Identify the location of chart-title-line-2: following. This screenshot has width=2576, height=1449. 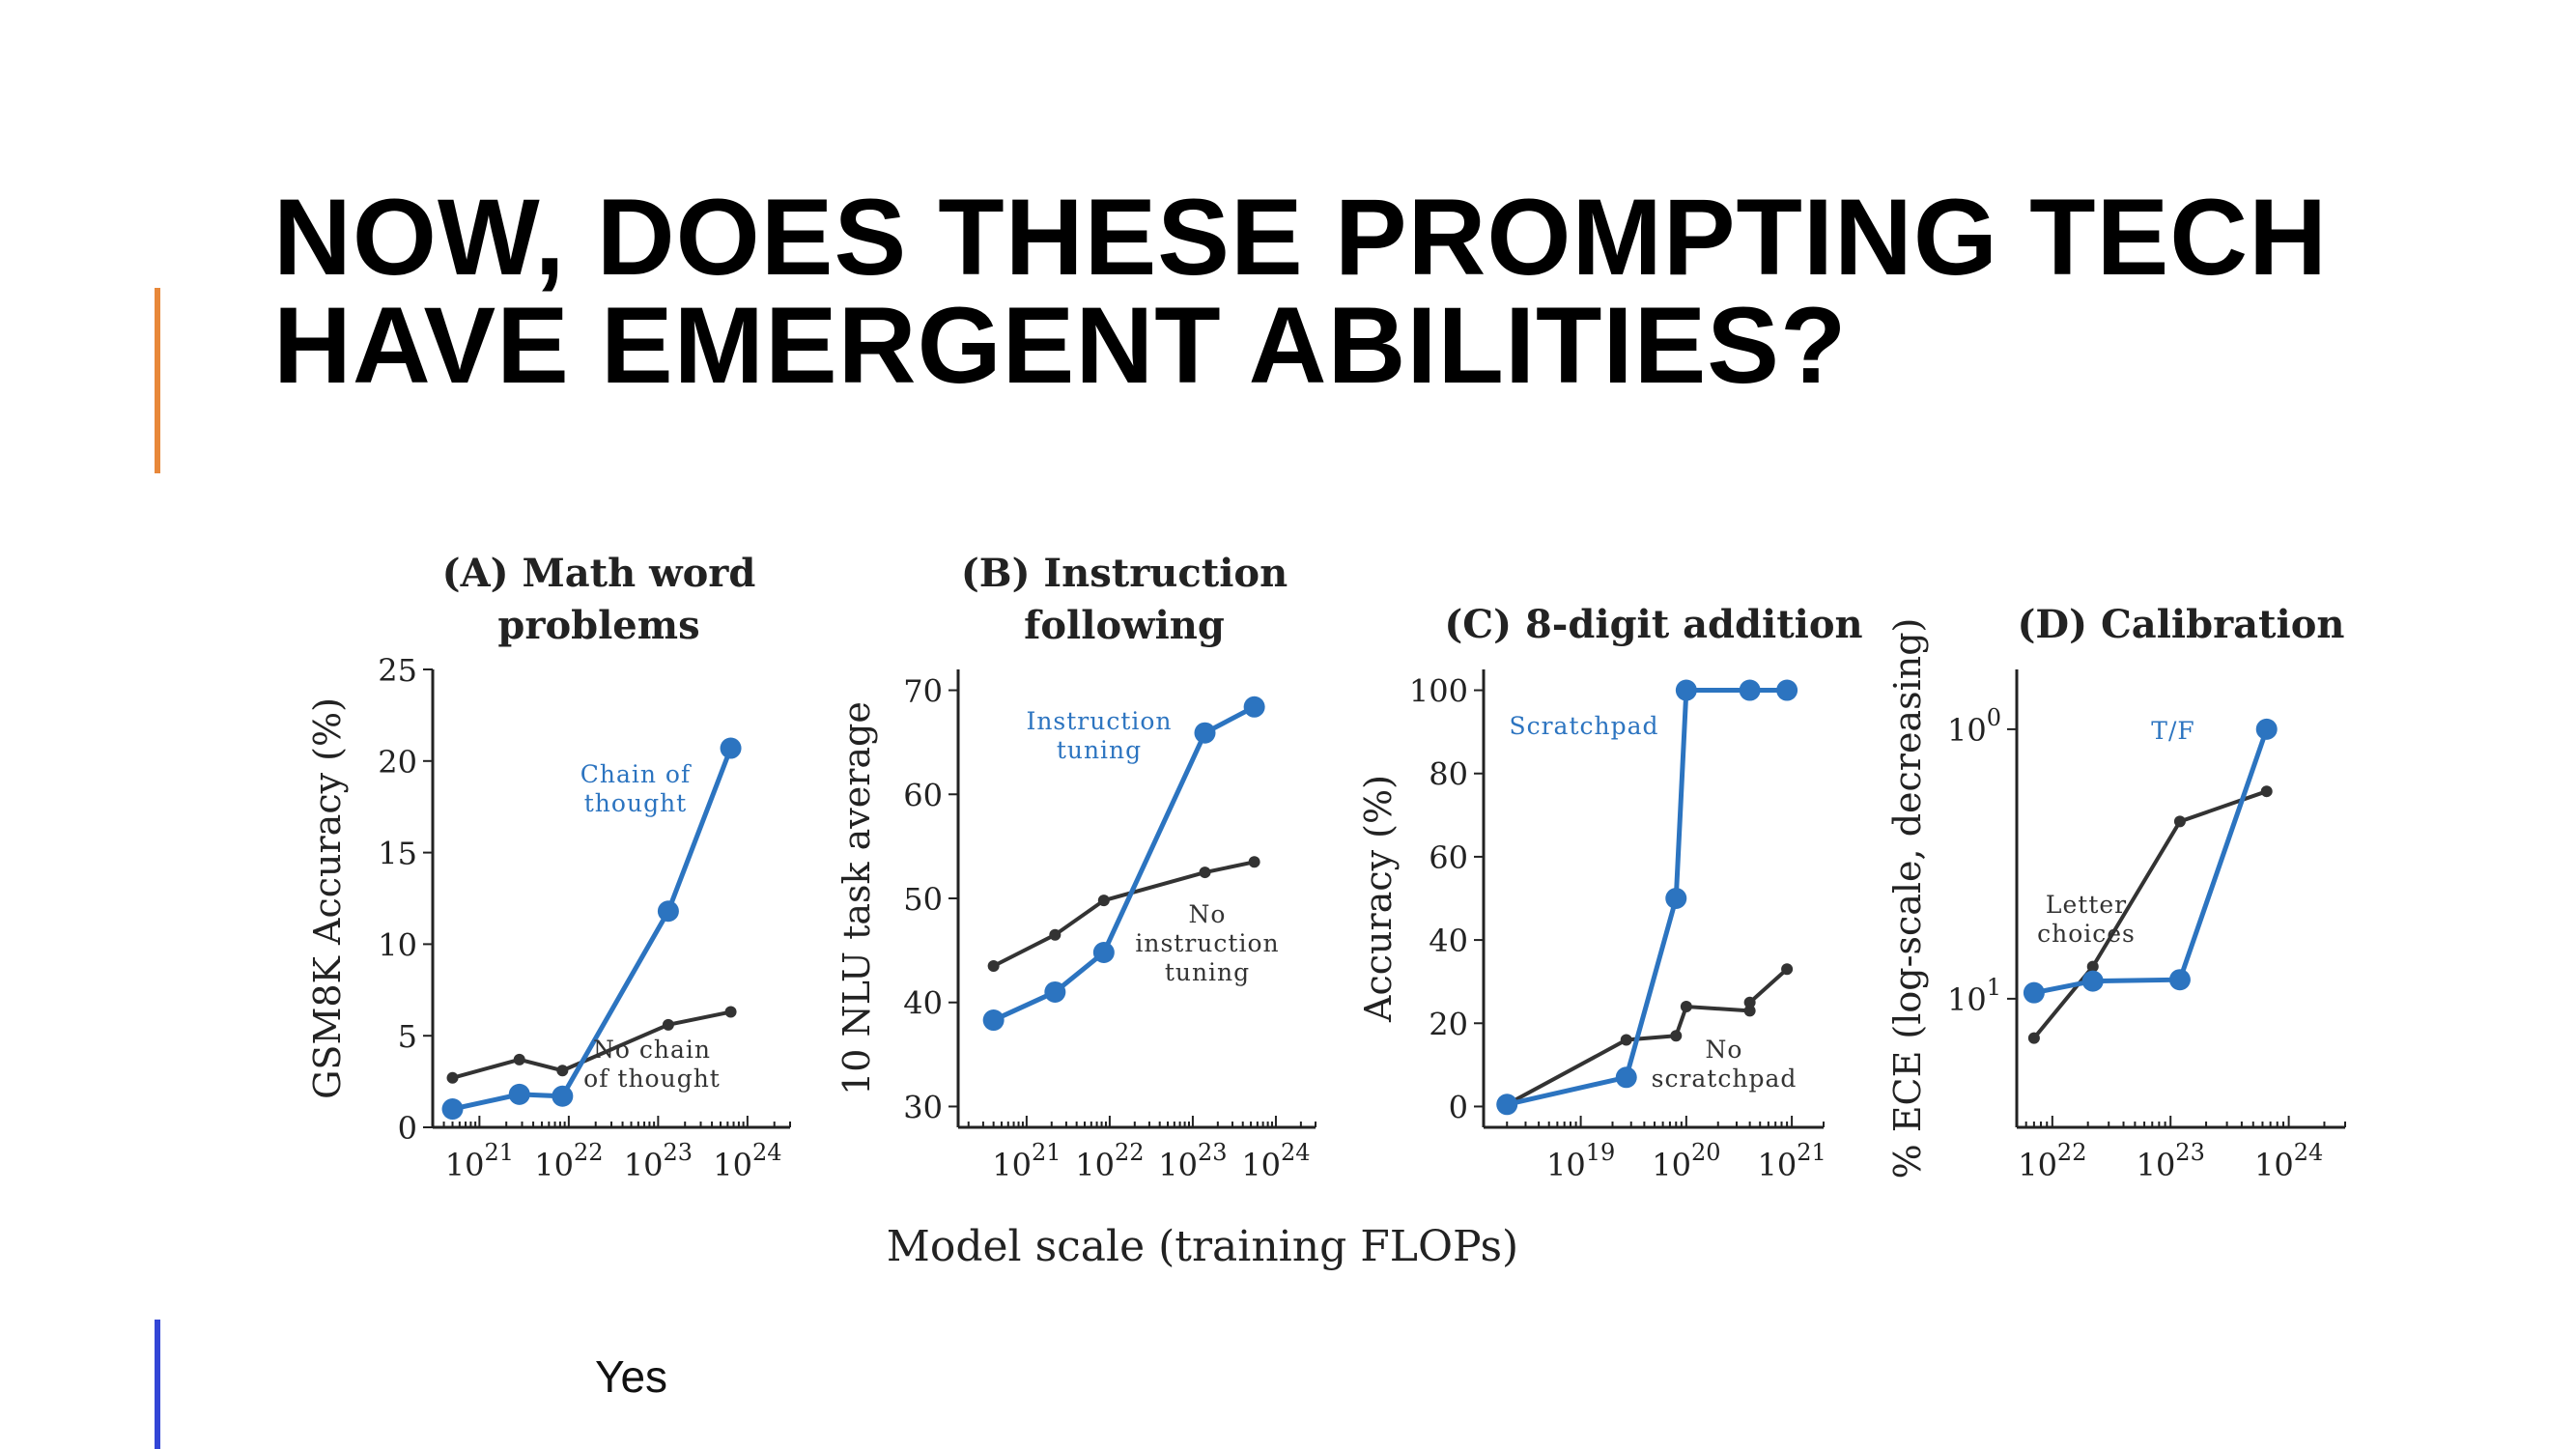
(1124, 625).